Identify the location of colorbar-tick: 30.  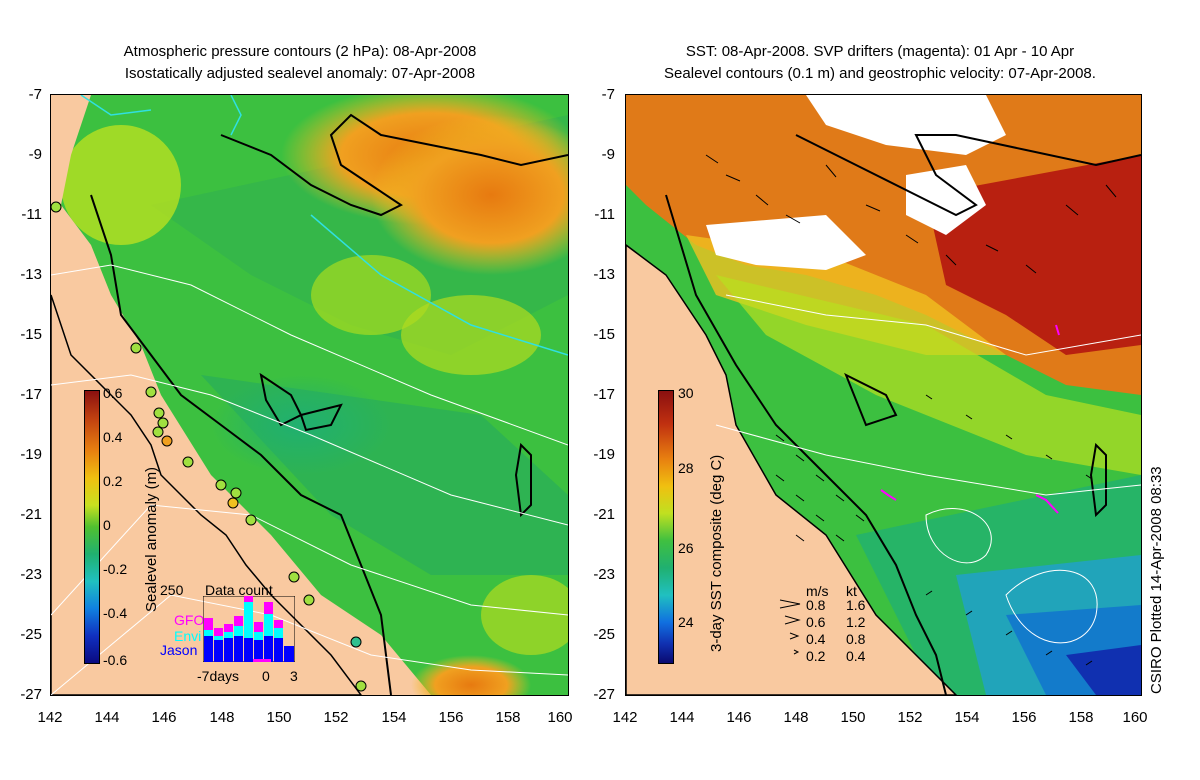
(686, 393).